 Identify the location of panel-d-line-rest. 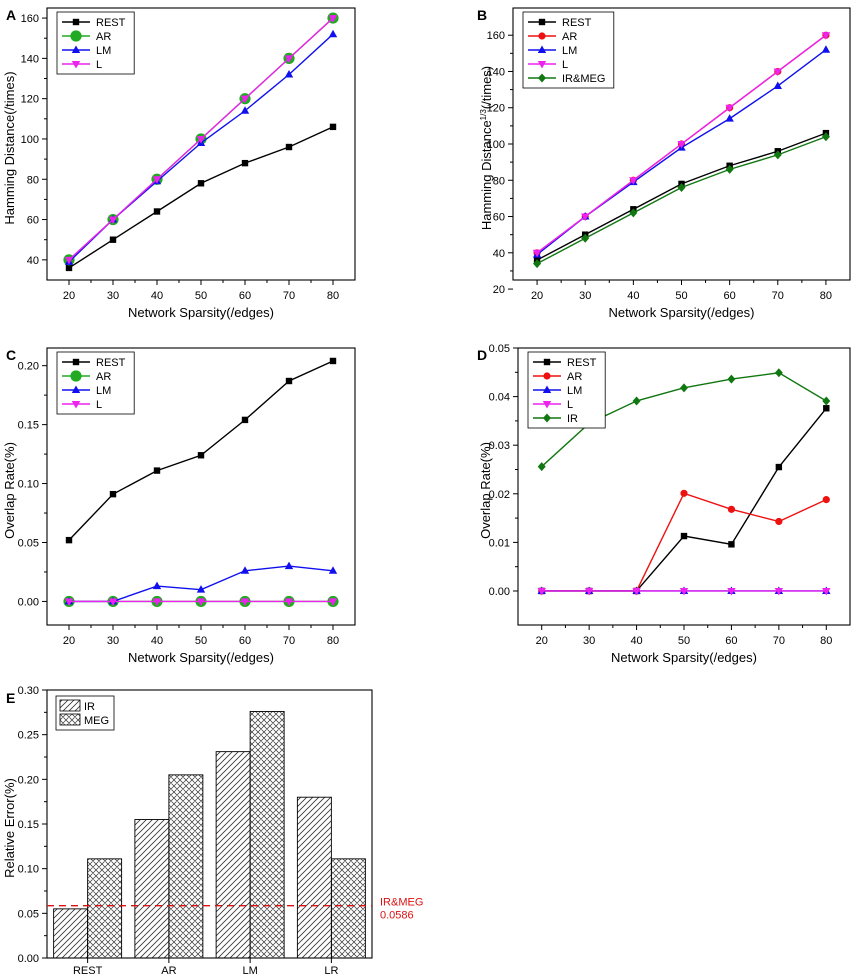
(684, 499).